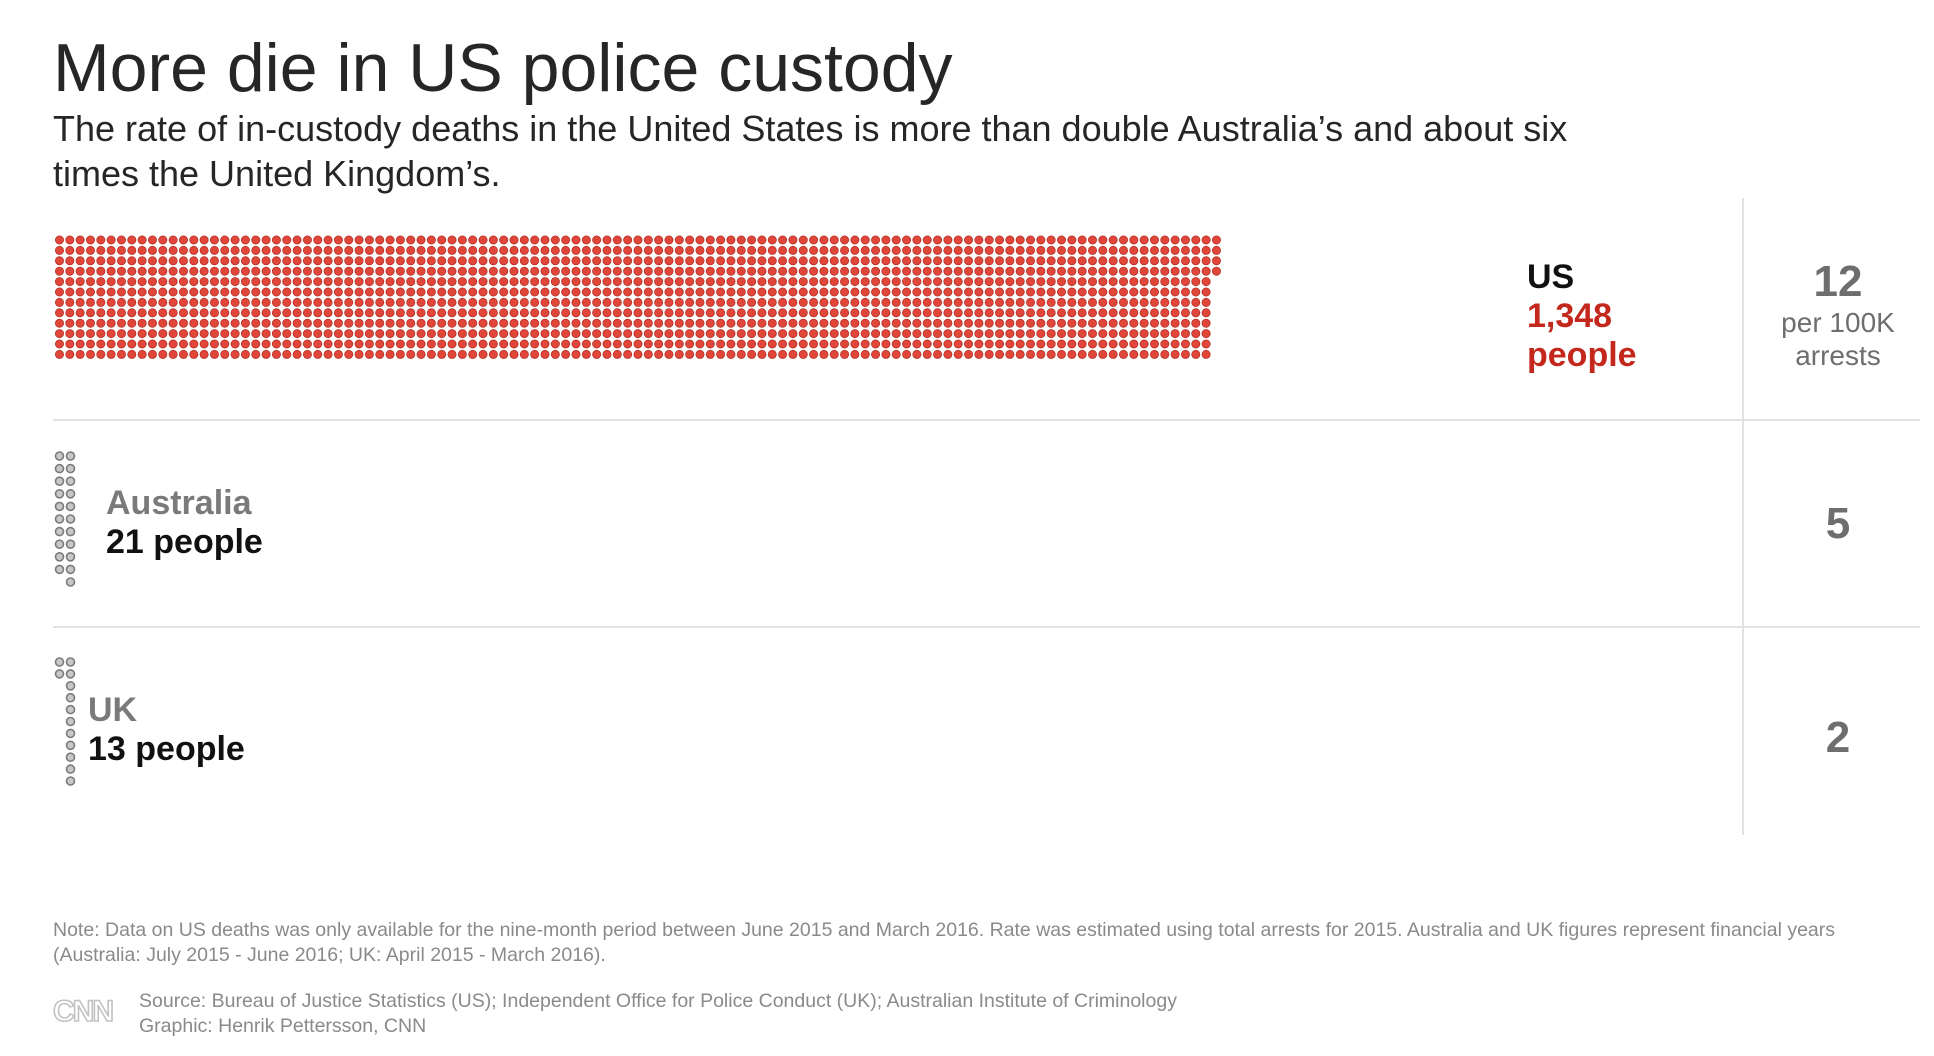  I want to click on cnn-logo: CNN, so click(84, 1011).